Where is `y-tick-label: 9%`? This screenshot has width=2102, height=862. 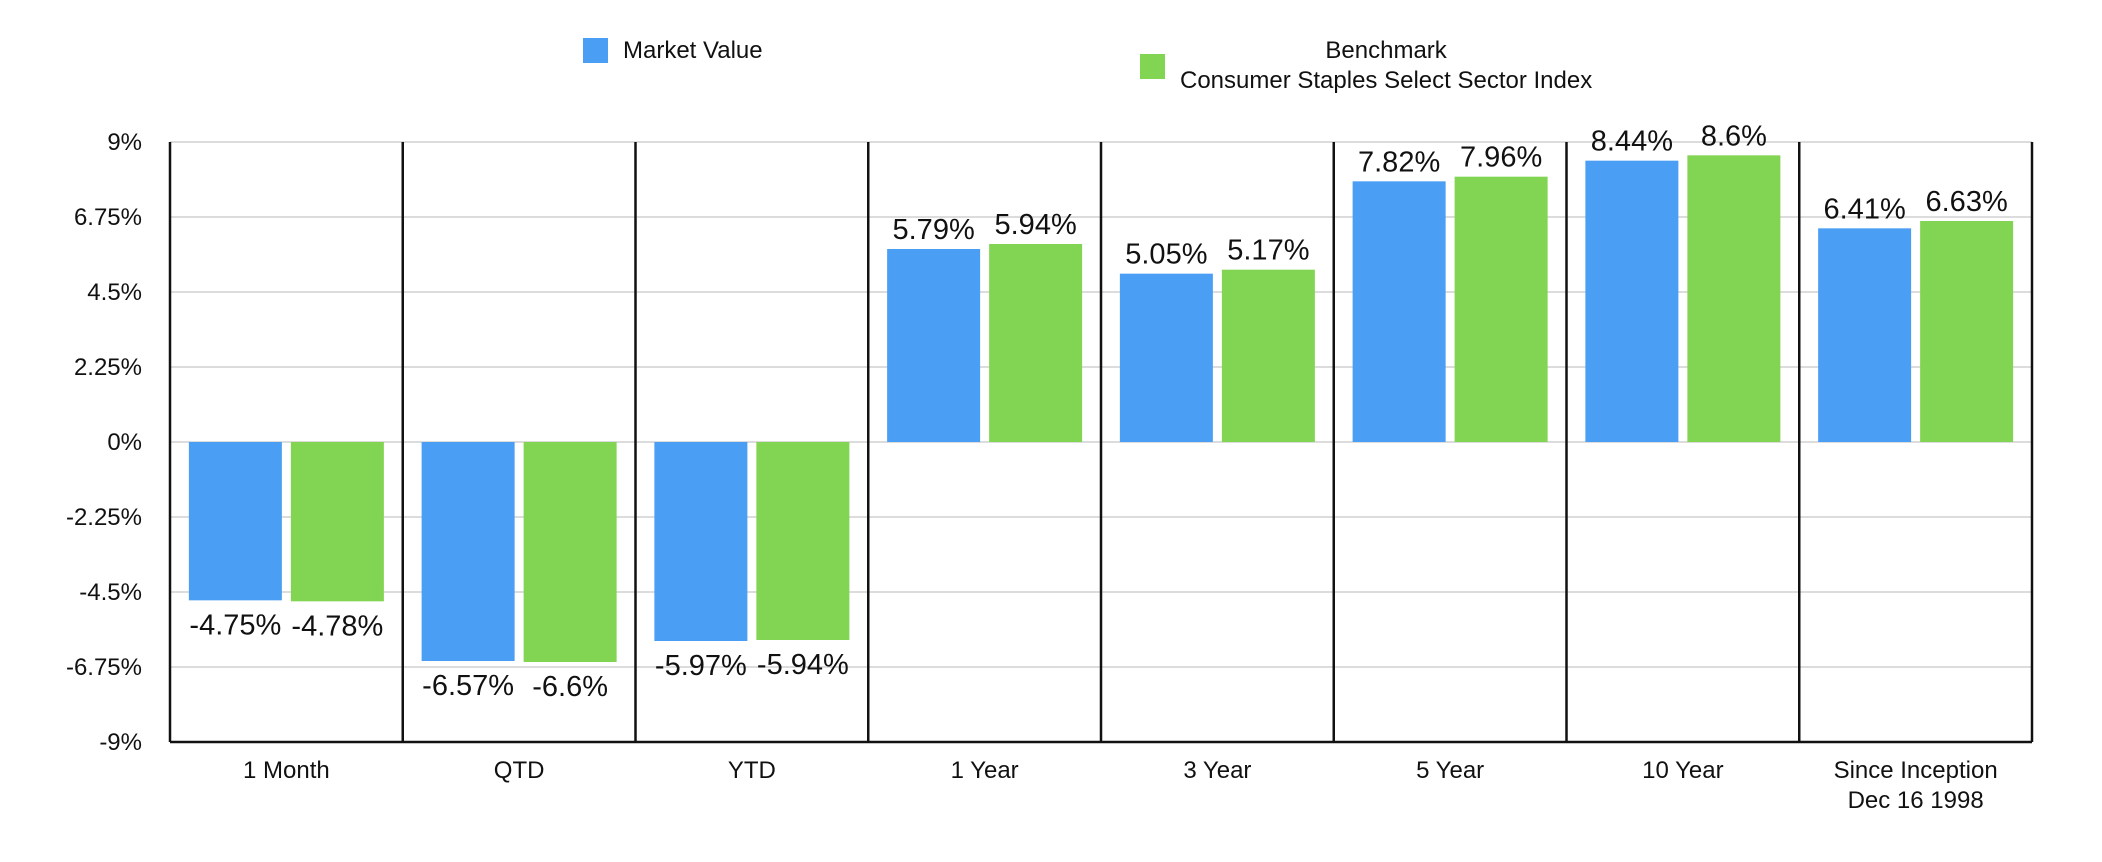
y-tick-label: 9% is located at coordinates (124, 142).